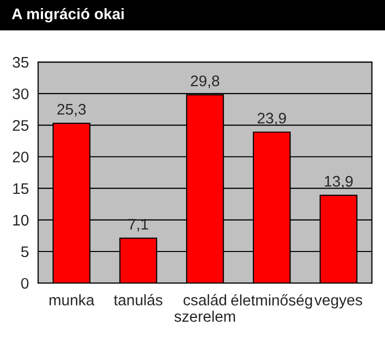 The width and height of the screenshot is (385, 337). Describe the element at coordinates (20, 157) in the screenshot. I see `y-tick-label: 20` at that location.